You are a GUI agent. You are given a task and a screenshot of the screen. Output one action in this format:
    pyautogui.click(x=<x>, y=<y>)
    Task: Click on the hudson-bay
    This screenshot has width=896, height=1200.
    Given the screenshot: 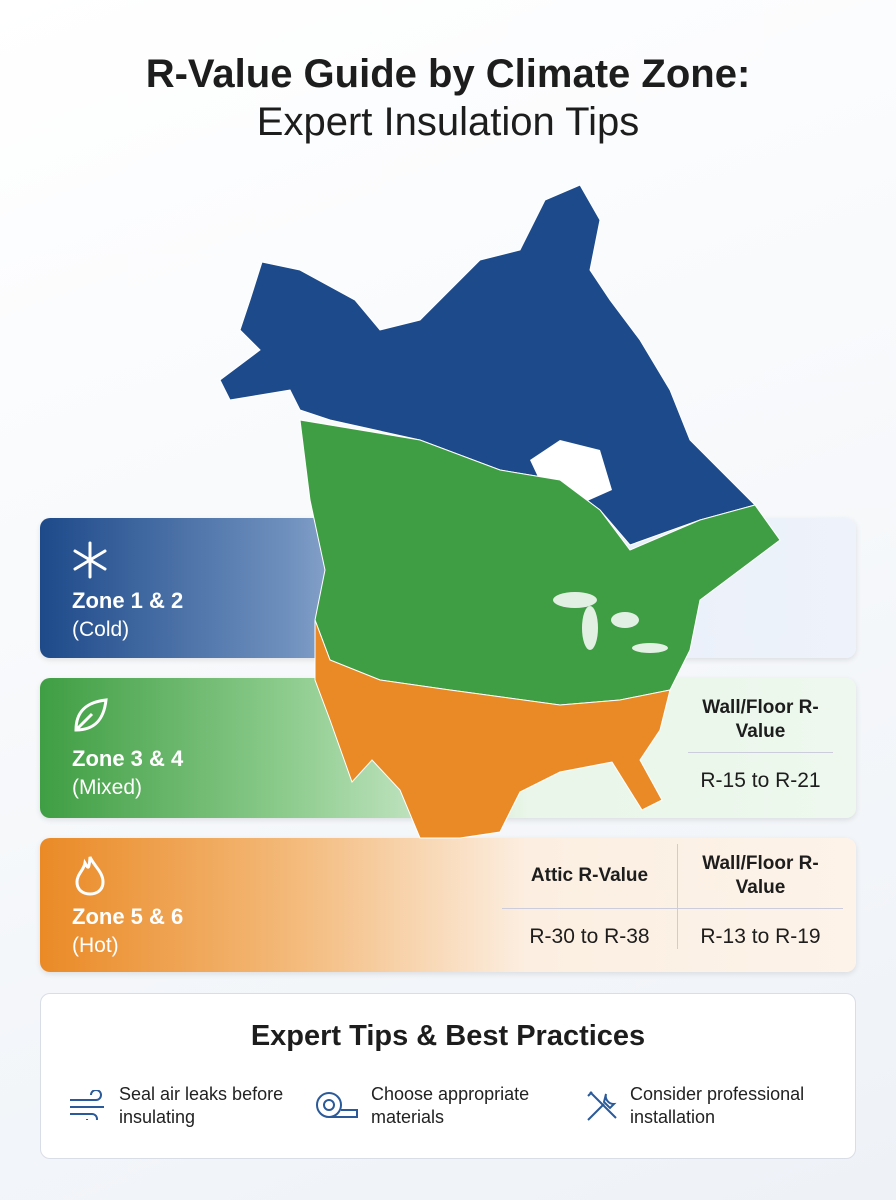 What is the action you would take?
    pyautogui.click(x=571, y=471)
    